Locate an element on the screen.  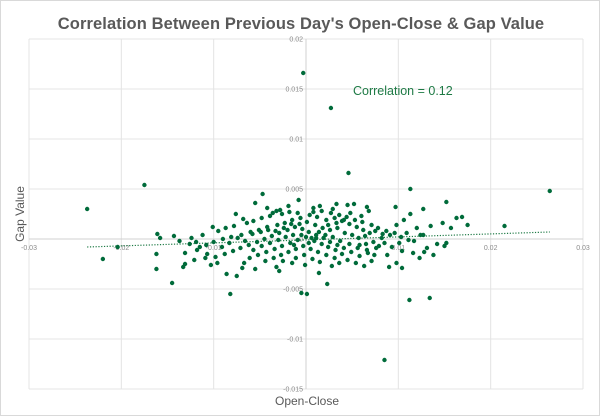
y-tick-label: 0 is located at coordinates (301, 240).